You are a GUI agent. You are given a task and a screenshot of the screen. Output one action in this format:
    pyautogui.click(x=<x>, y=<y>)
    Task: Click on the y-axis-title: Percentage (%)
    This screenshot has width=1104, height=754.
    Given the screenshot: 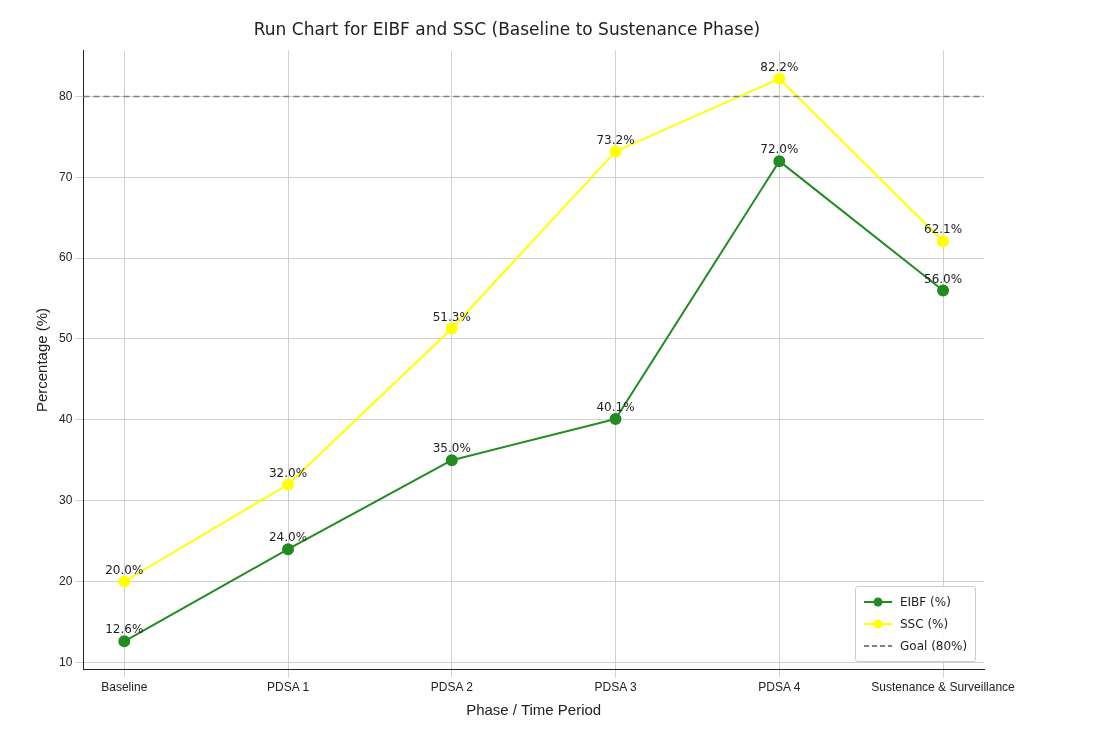 What is the action you would take?
    pyautogui.click(x=42, y=360)
    